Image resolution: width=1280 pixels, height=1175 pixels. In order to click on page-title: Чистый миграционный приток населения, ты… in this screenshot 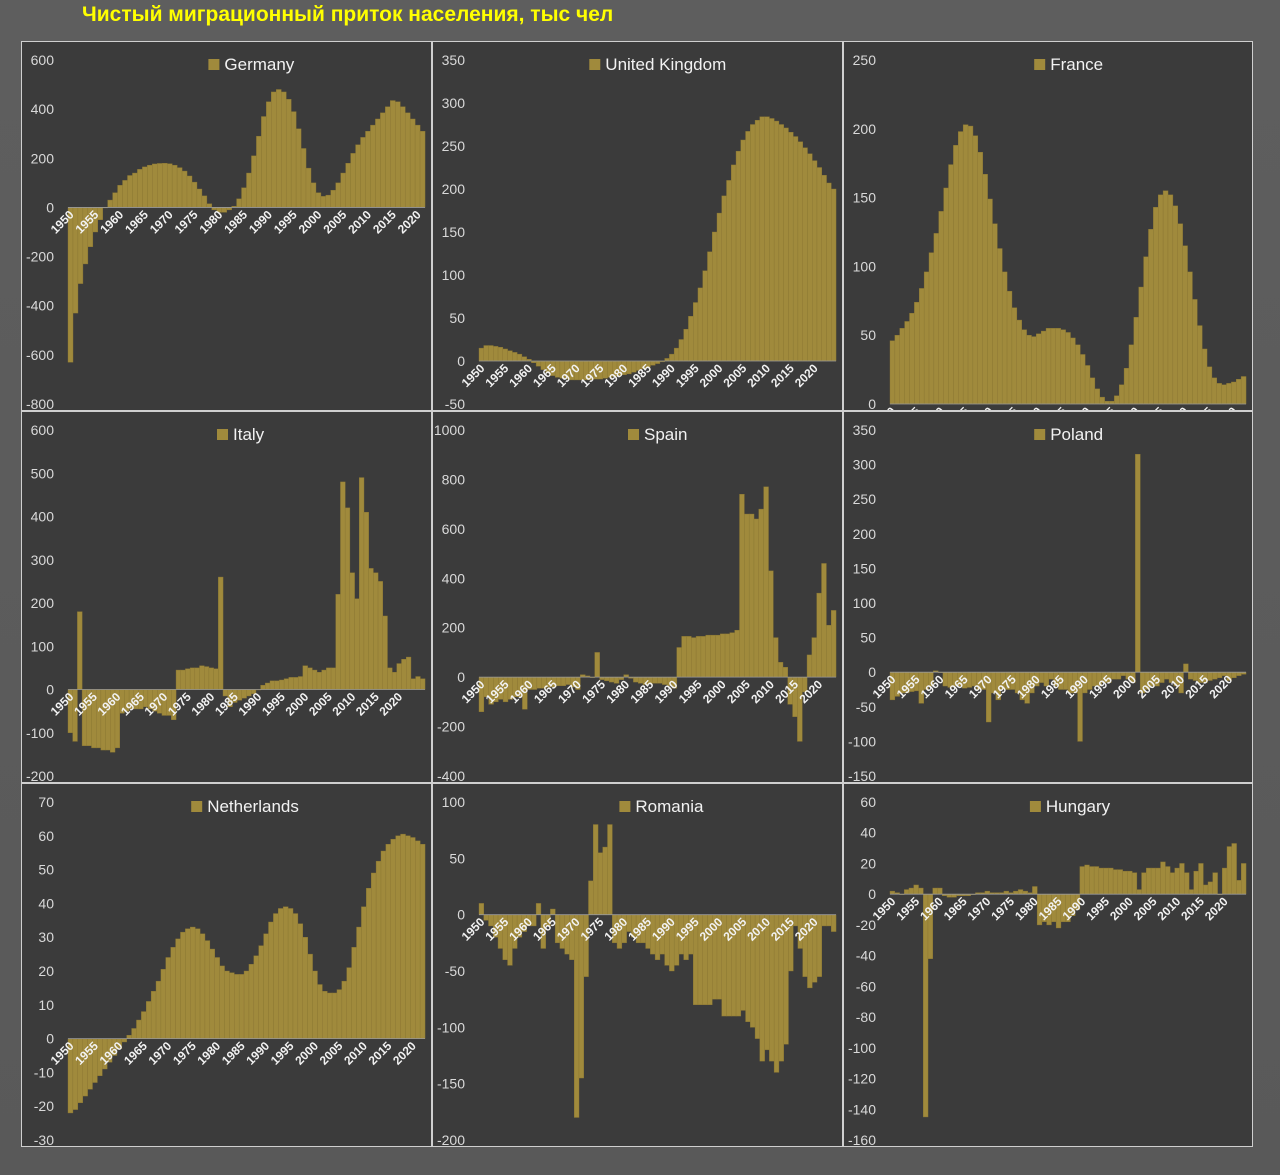, I will do `click(348, 14)`.